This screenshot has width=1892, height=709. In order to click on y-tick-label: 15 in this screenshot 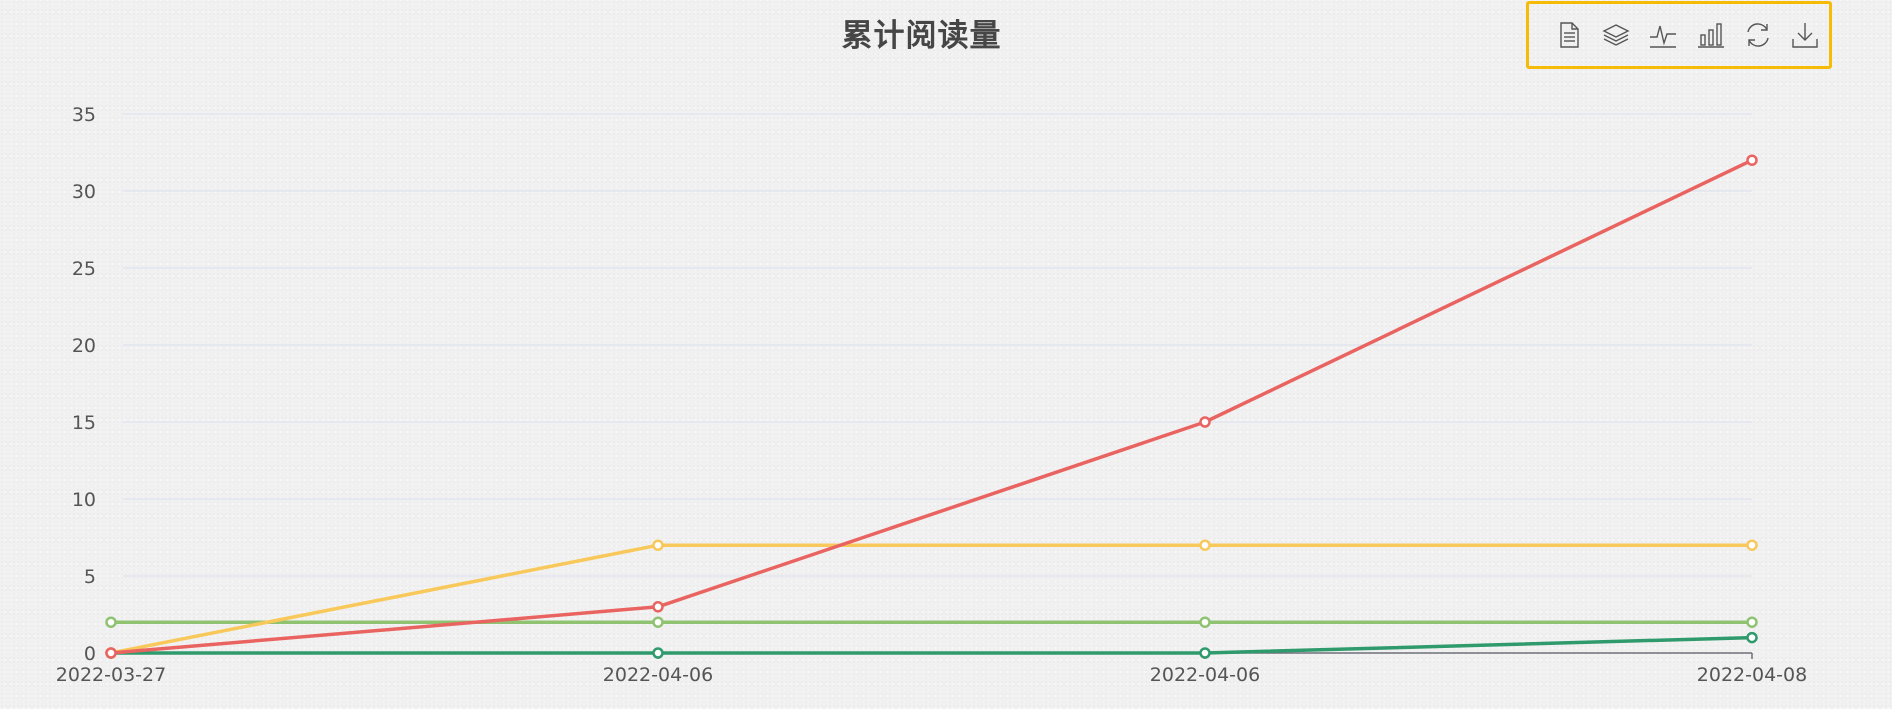, I will do `click(84, 423)`.